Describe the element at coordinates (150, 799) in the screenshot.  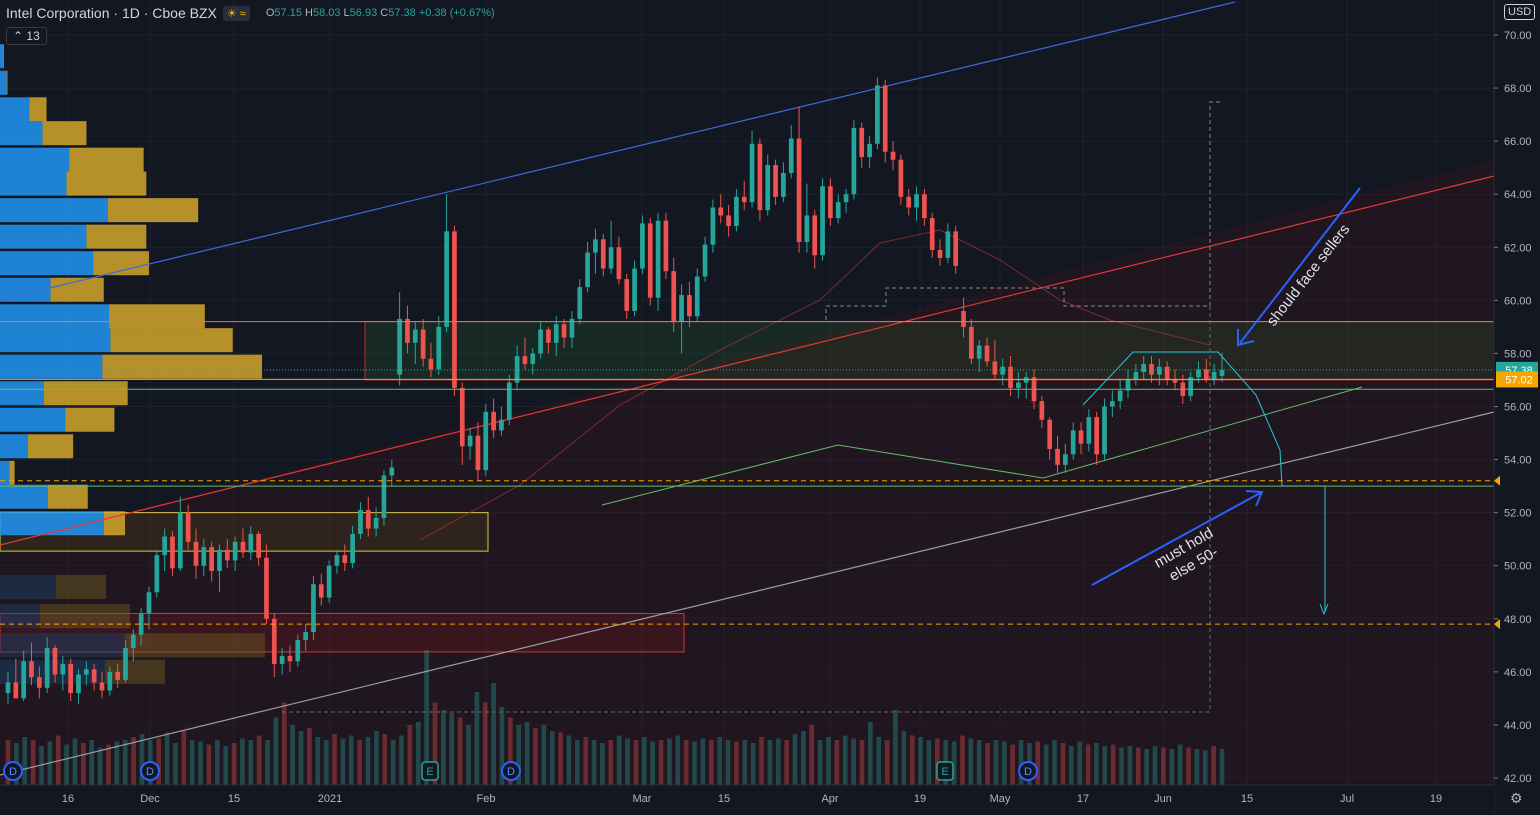
I see `x-tick-label: Dec` at that location.